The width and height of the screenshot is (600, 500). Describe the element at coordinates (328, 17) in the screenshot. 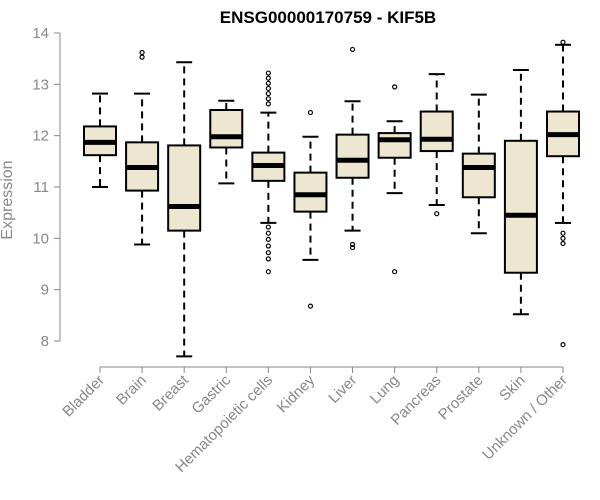

I see `chart-title: ENSG00000170759 - KIF5B` at that location.